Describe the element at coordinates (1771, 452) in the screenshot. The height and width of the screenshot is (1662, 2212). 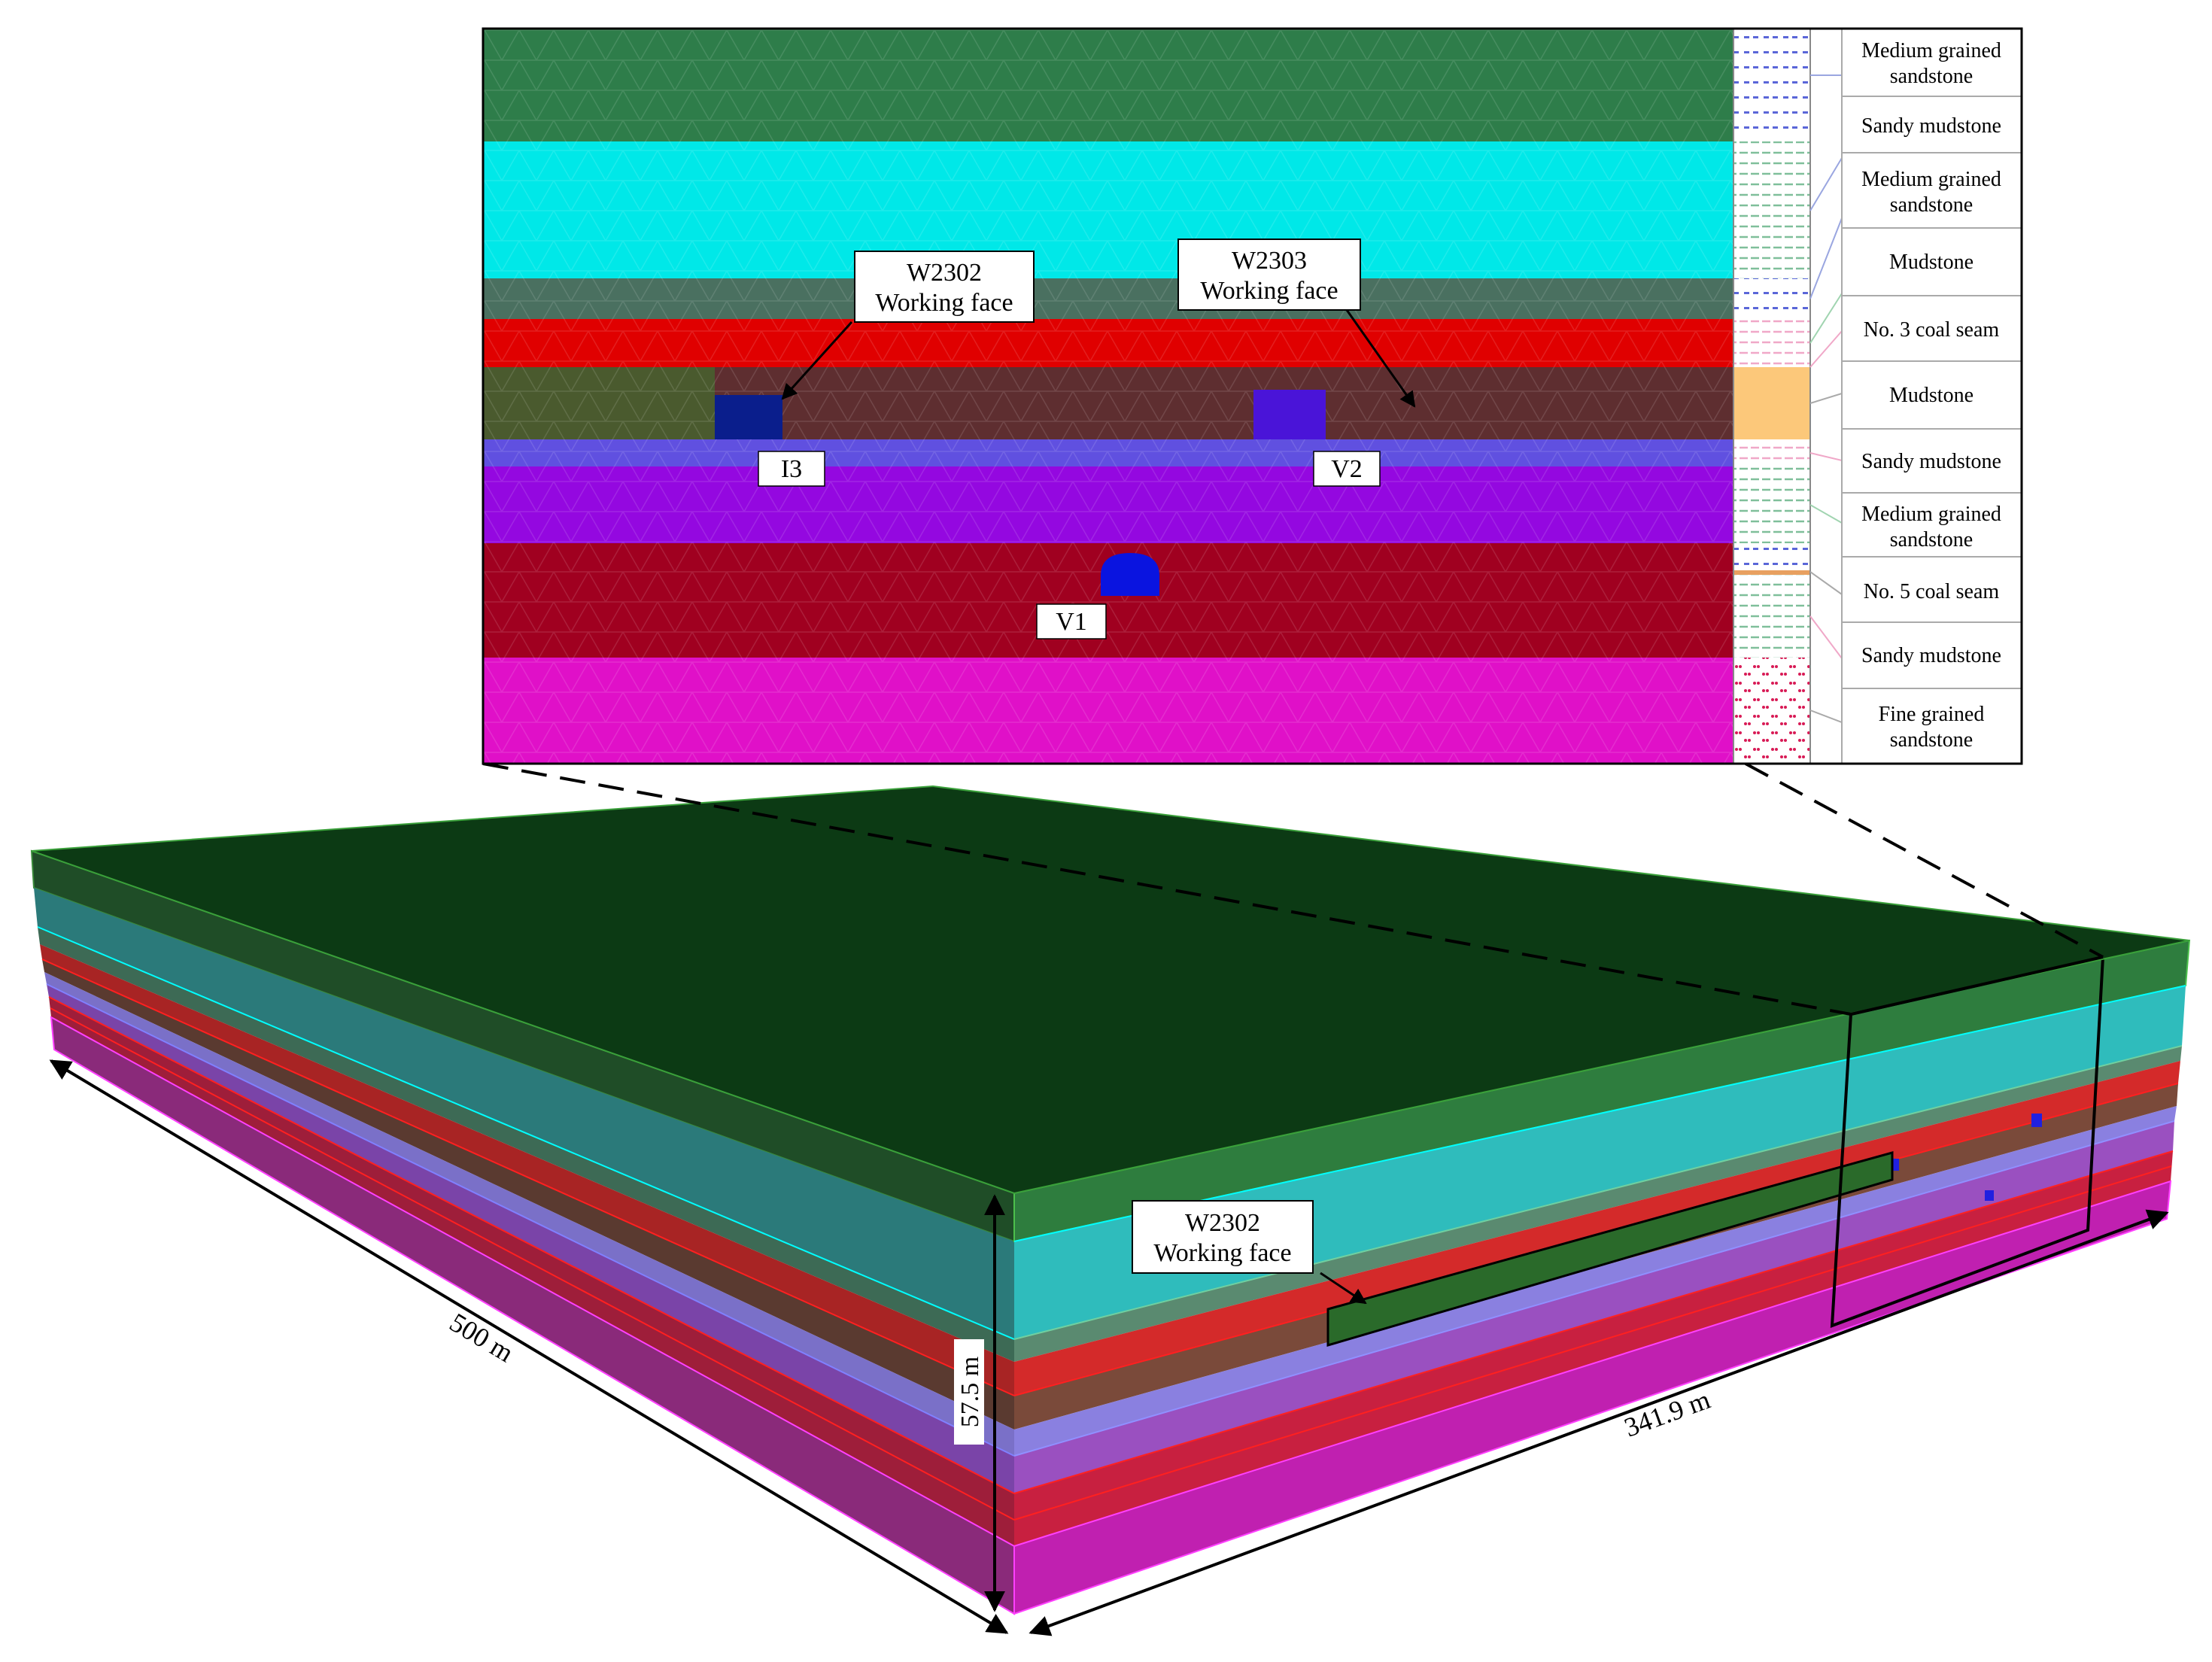
I see `column-sandy-mudstone-thin` at that location.